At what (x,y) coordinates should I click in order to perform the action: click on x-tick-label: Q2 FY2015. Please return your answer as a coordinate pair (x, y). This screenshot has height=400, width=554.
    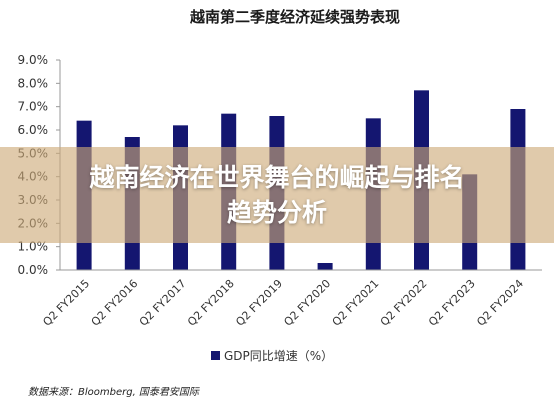
    Looking at the image, I should click on (66, 303).